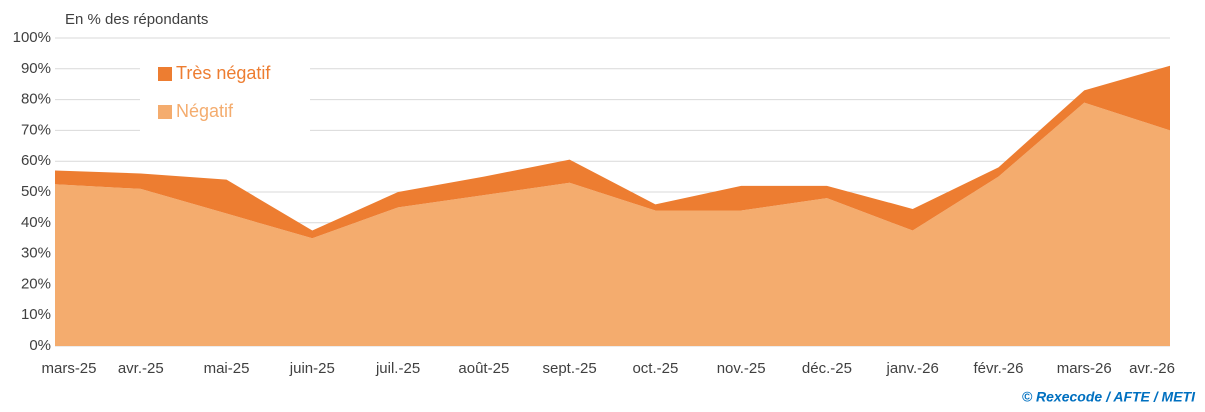  Describe the element at coordinates (1152, 368) in the screenshot. I see `x-tick-label: avr.-26` at that location.